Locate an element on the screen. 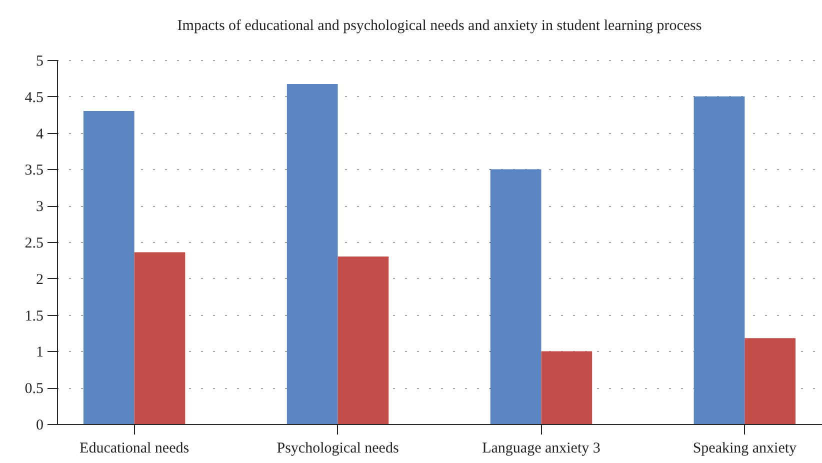 The height and width of the screenshot is (463, 822). x-tick-label: Speaking anxiety is located at coordinates (745, 448).